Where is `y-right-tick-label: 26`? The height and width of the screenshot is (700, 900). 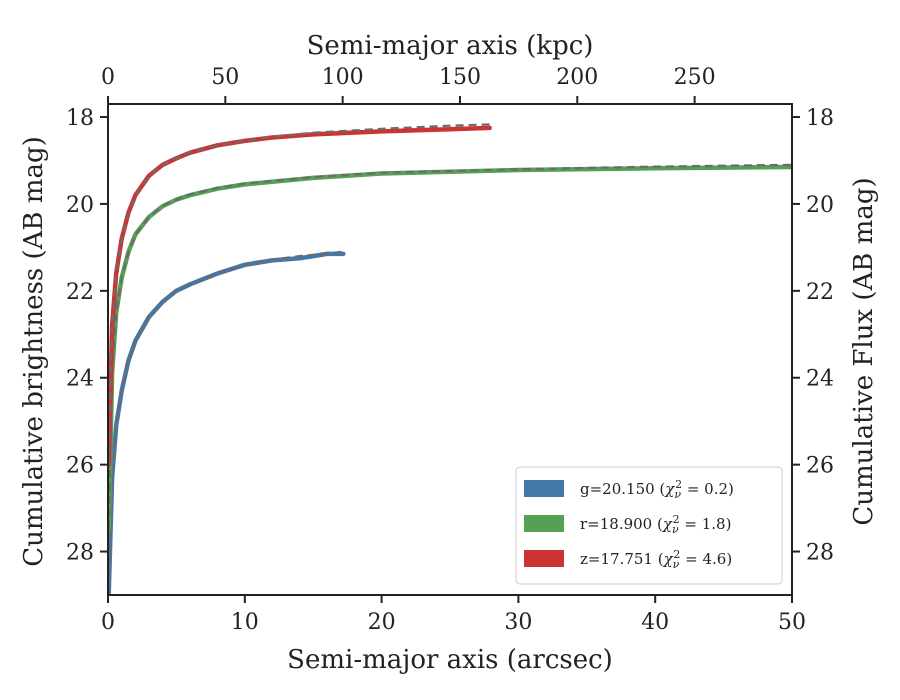
y-right-tick-label: 26 is located at coordinates (820, 466).